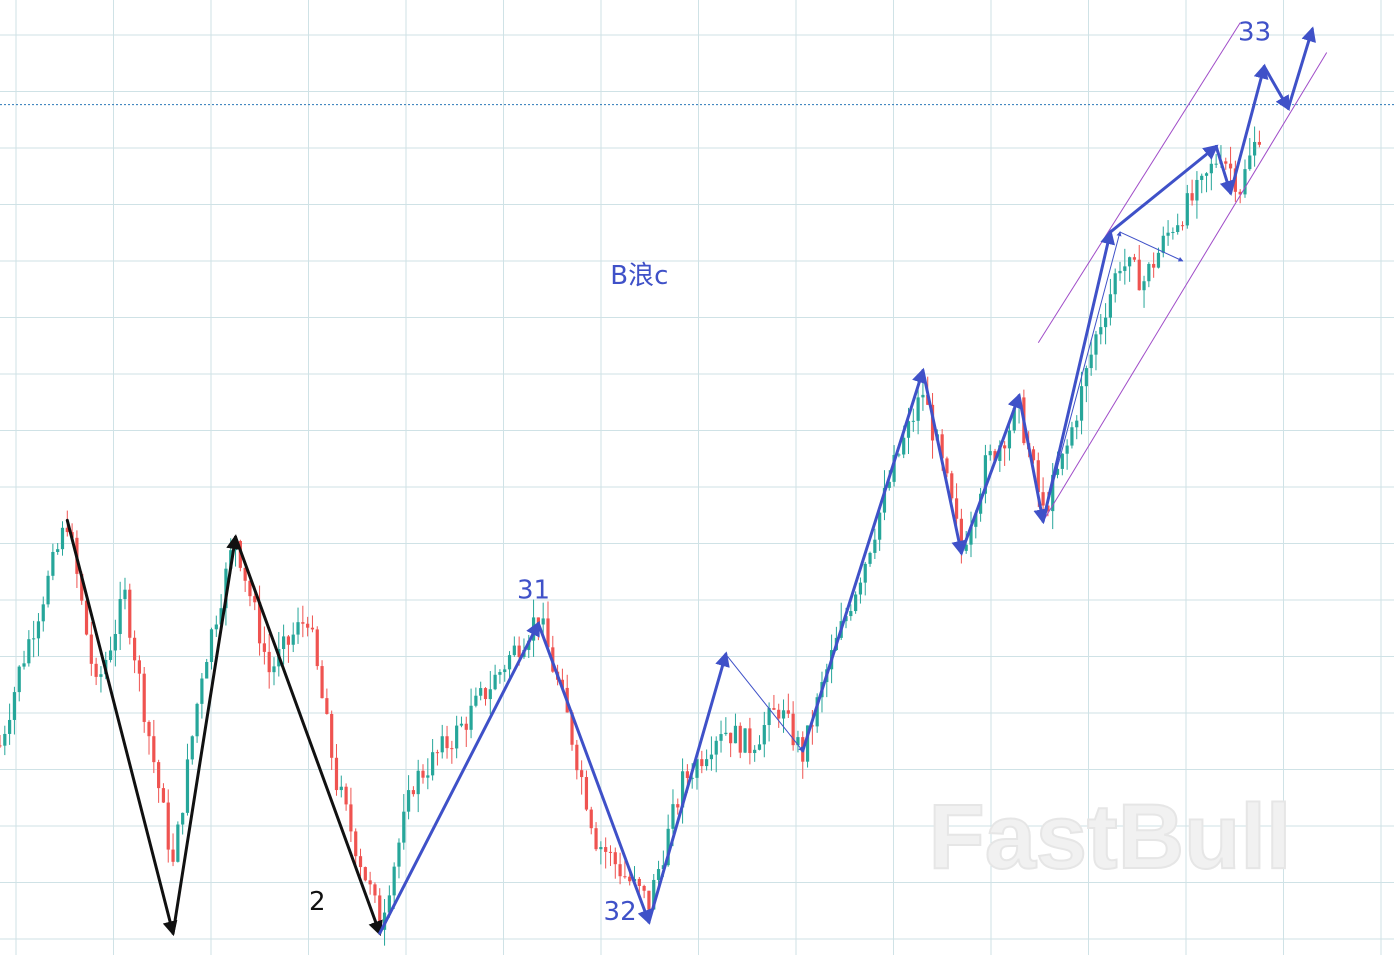  I want to click on channel-line, so click(1185, 287).